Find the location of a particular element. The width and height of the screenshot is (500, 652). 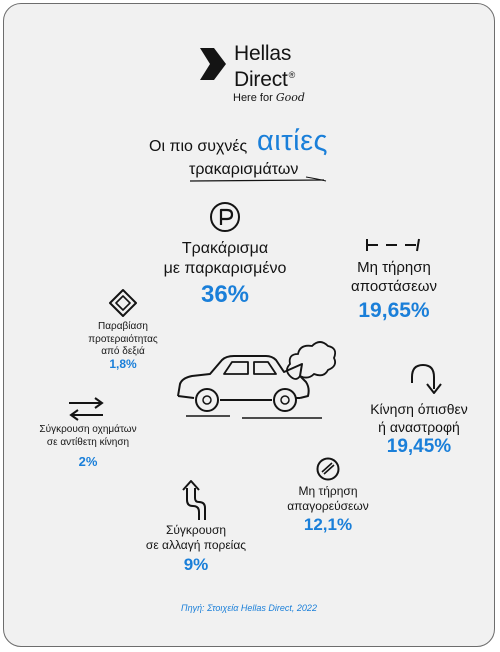

source-note: Πηγή: Στοιχεία Hellas Direct, 2022 is located at coordinates (249, 608).